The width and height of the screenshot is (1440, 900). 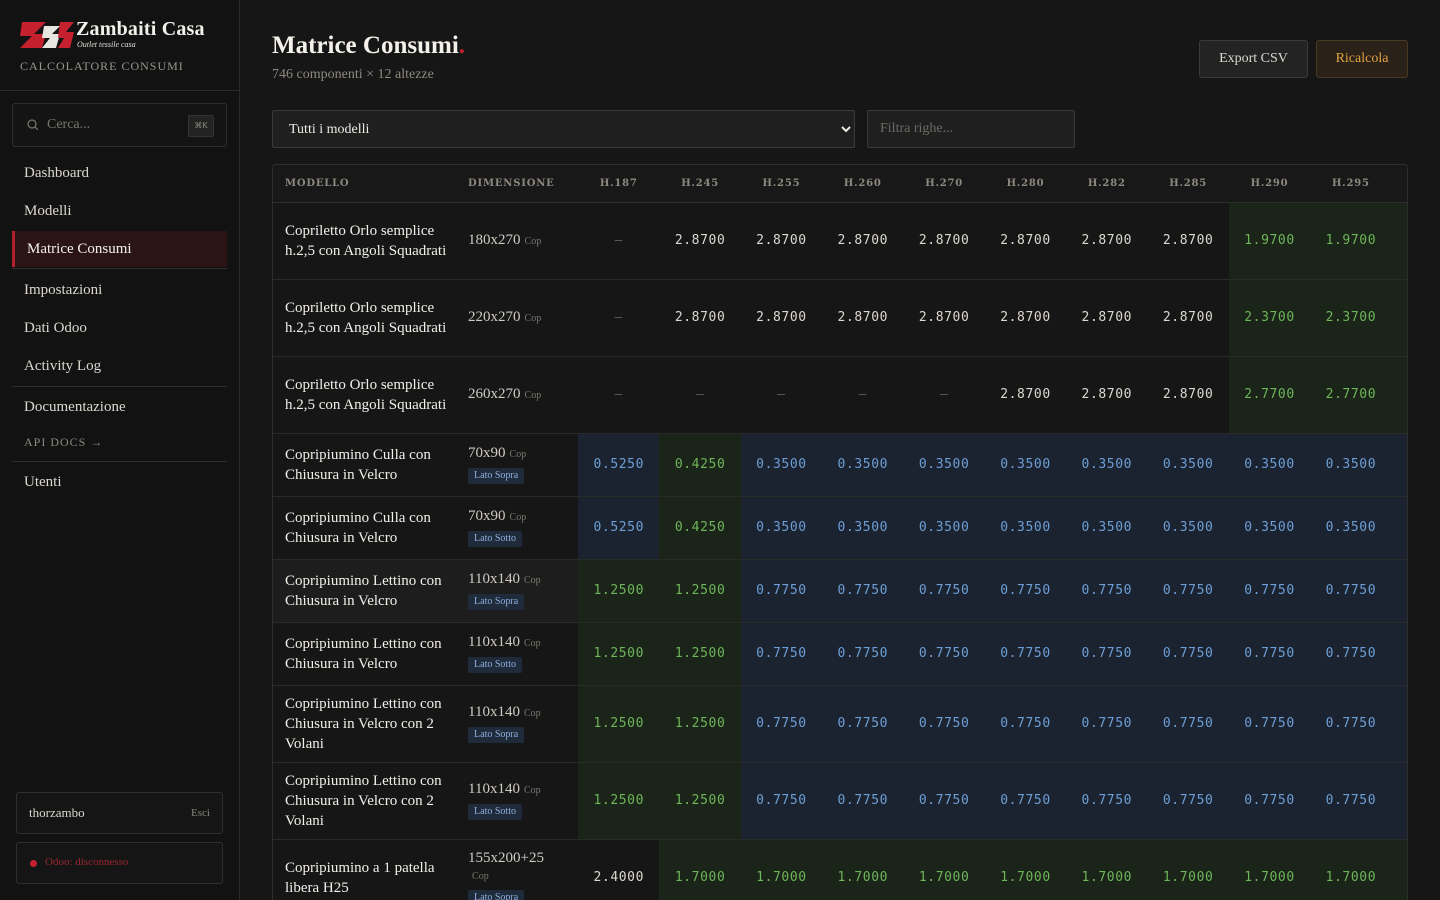 What do you see at coordinates (700, 184) in the screenshot?
I see `col-header-height: H.245` at bounding box center [700, 184].